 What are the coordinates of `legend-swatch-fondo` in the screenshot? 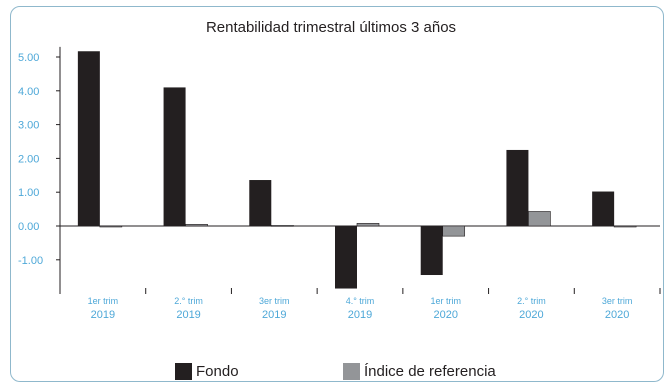 It's located at (183, 371).